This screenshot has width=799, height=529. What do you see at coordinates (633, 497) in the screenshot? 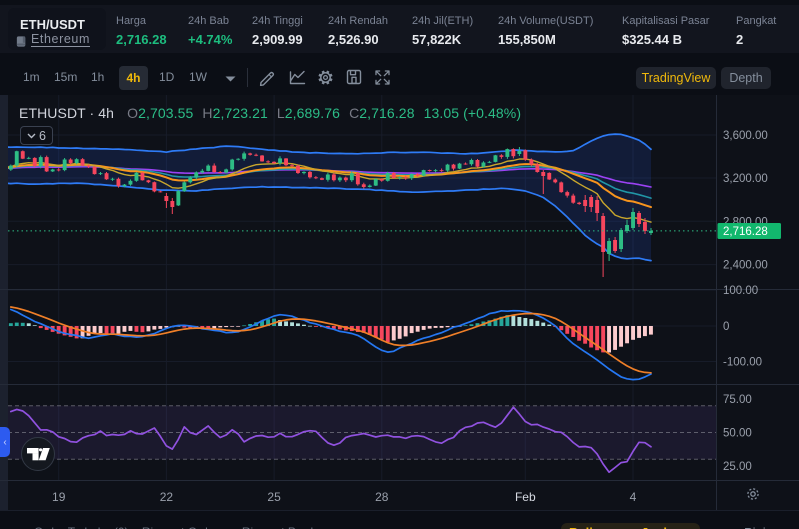
I see `svg-text: 4` at bounding box center [633, 497].